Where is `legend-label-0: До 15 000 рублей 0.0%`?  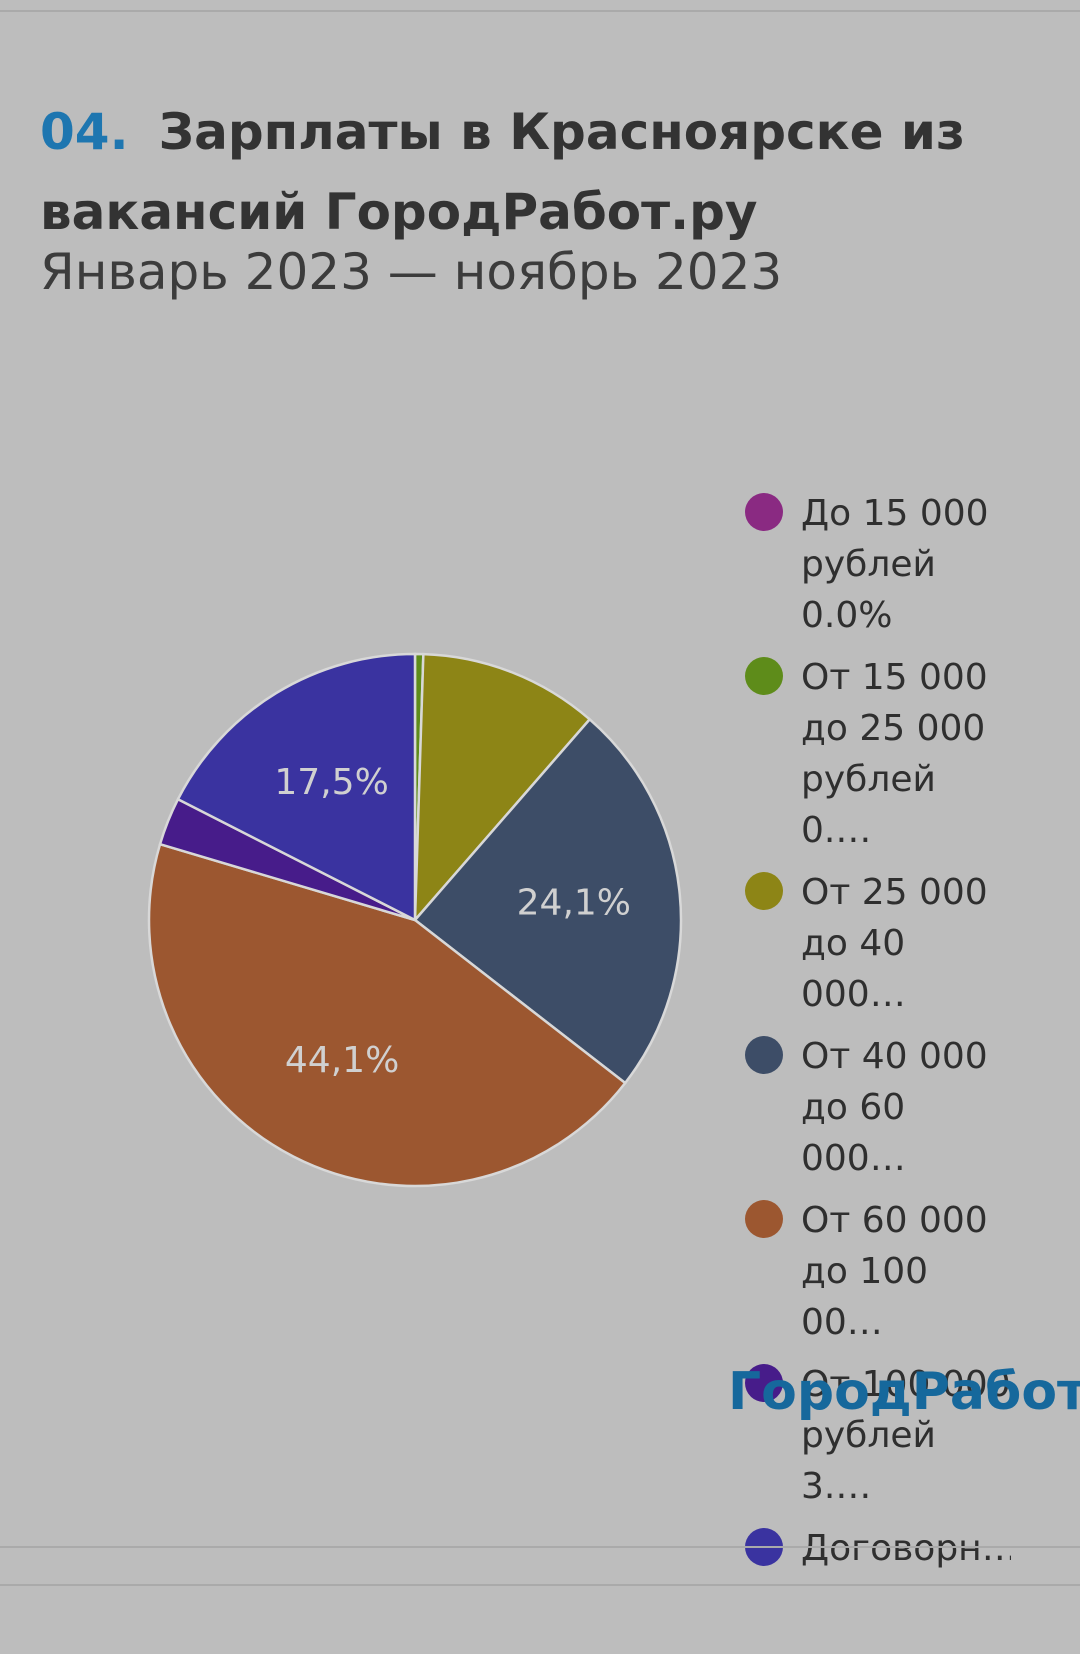 legend-label-0: До 15 000 рублей 0.0% is located at coordinates (895, 564).